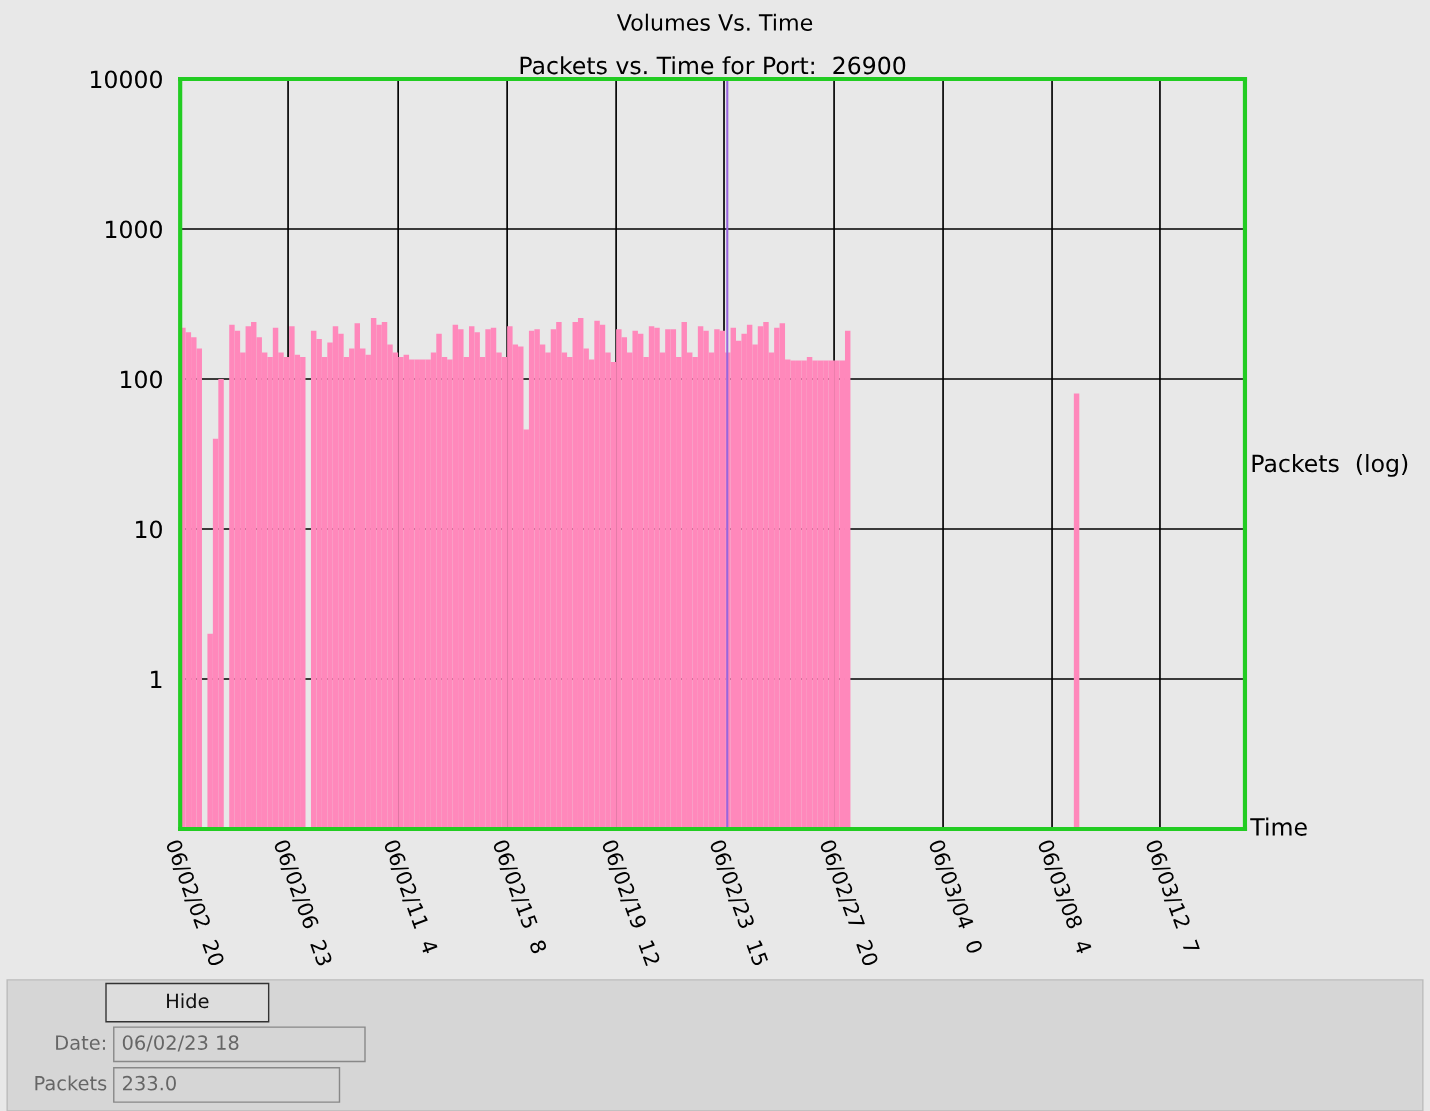 This screenshot has width=1430, height=1111. I want to click on text: Packets, so click(71, 1083).